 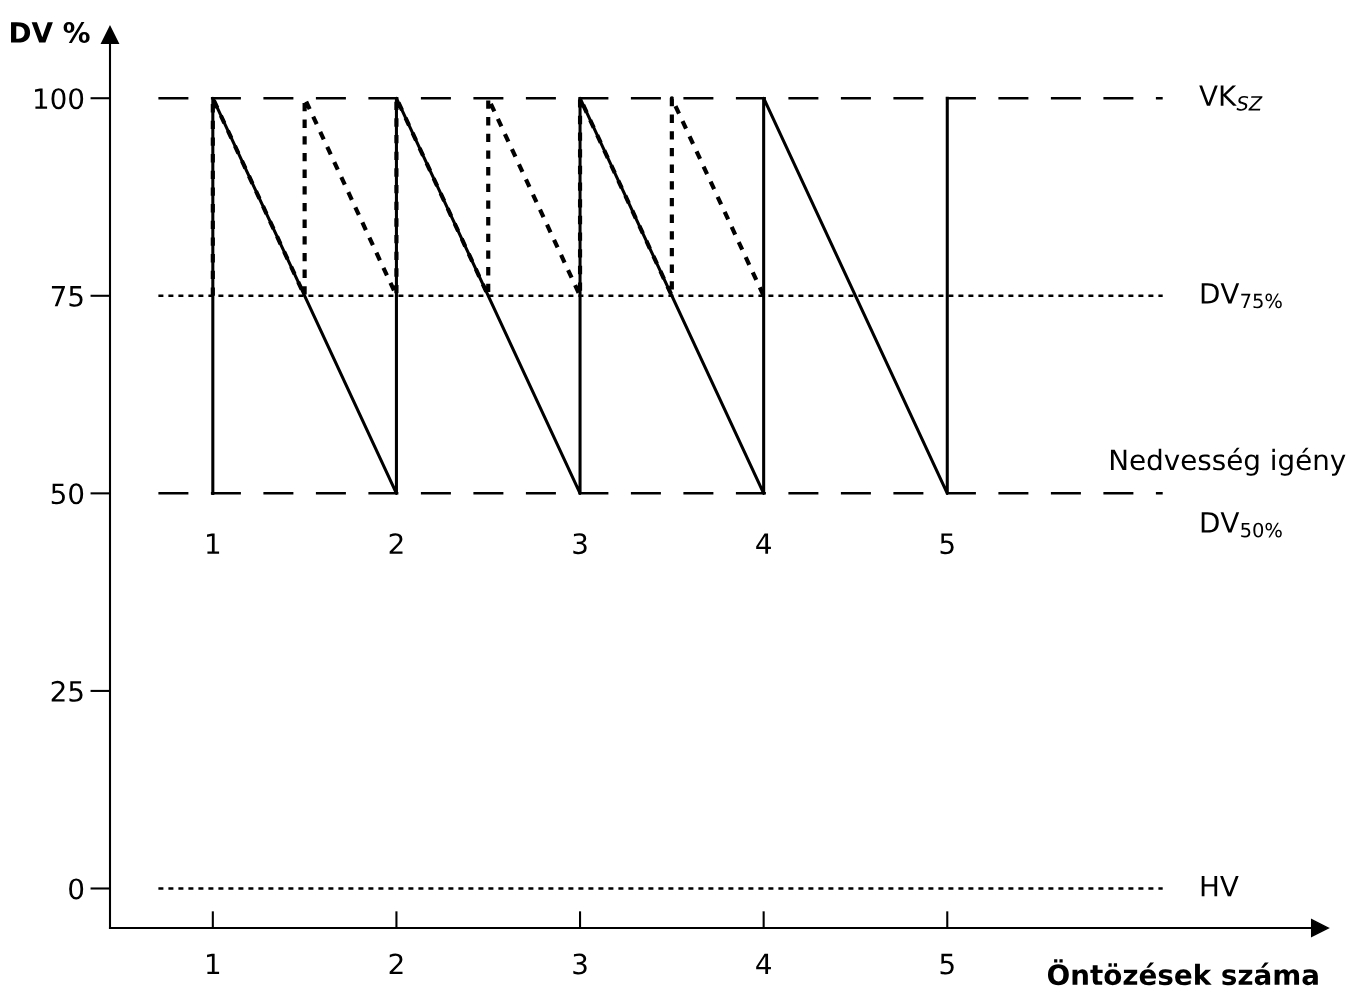 I want to click on y-tick-label: 25, so click(x=67, y=691).